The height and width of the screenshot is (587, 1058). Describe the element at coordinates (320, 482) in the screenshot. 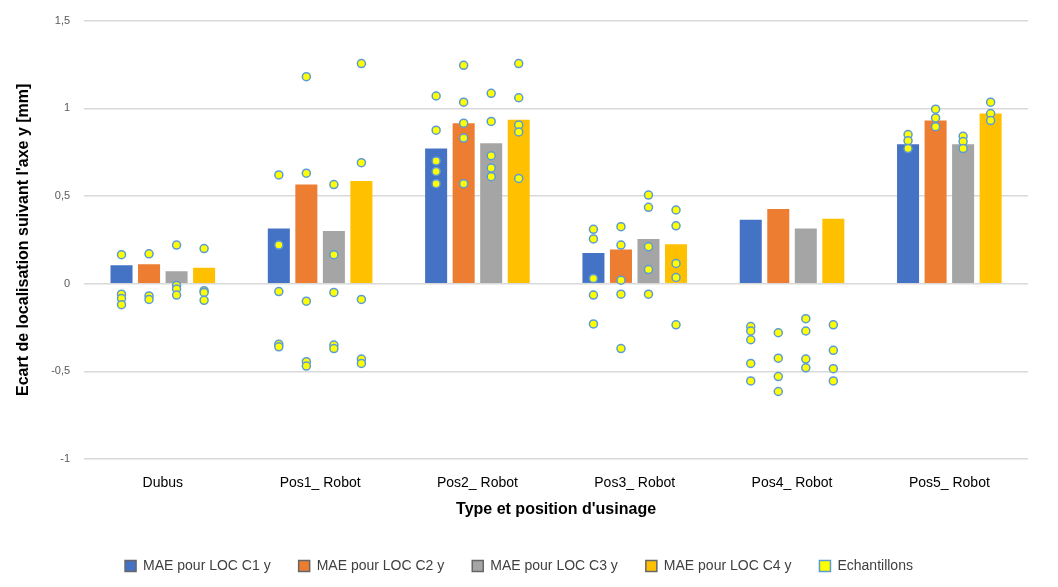

I see `x-tick-label: Pos1_ Robot` at that location.